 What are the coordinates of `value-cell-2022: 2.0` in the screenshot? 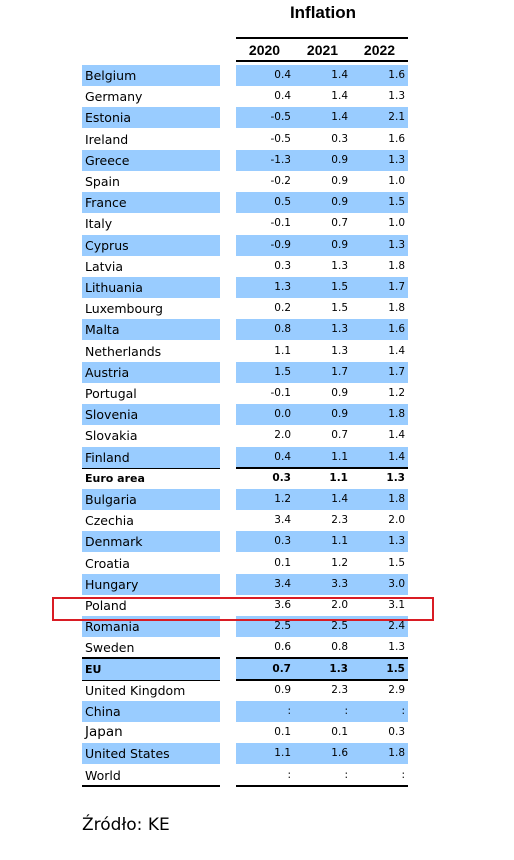 It's located at (396, 520).